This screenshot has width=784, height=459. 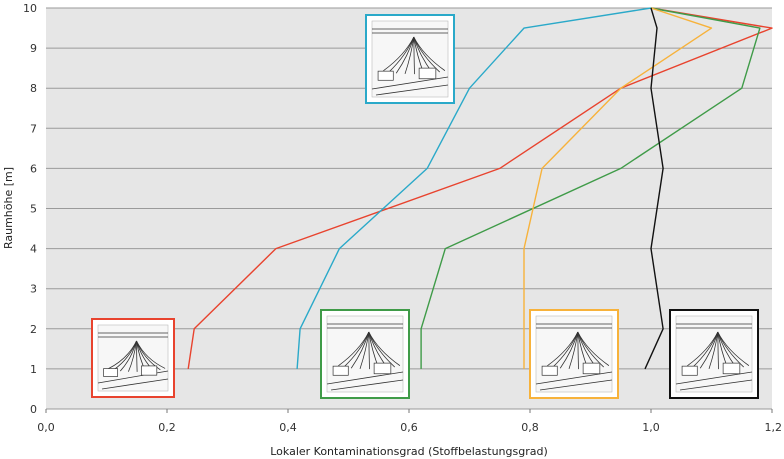 What do you see at coordinates (774, 427) in the screenshot?
I see `x-tick-label: 1,2` at bounding box center [774, 427].